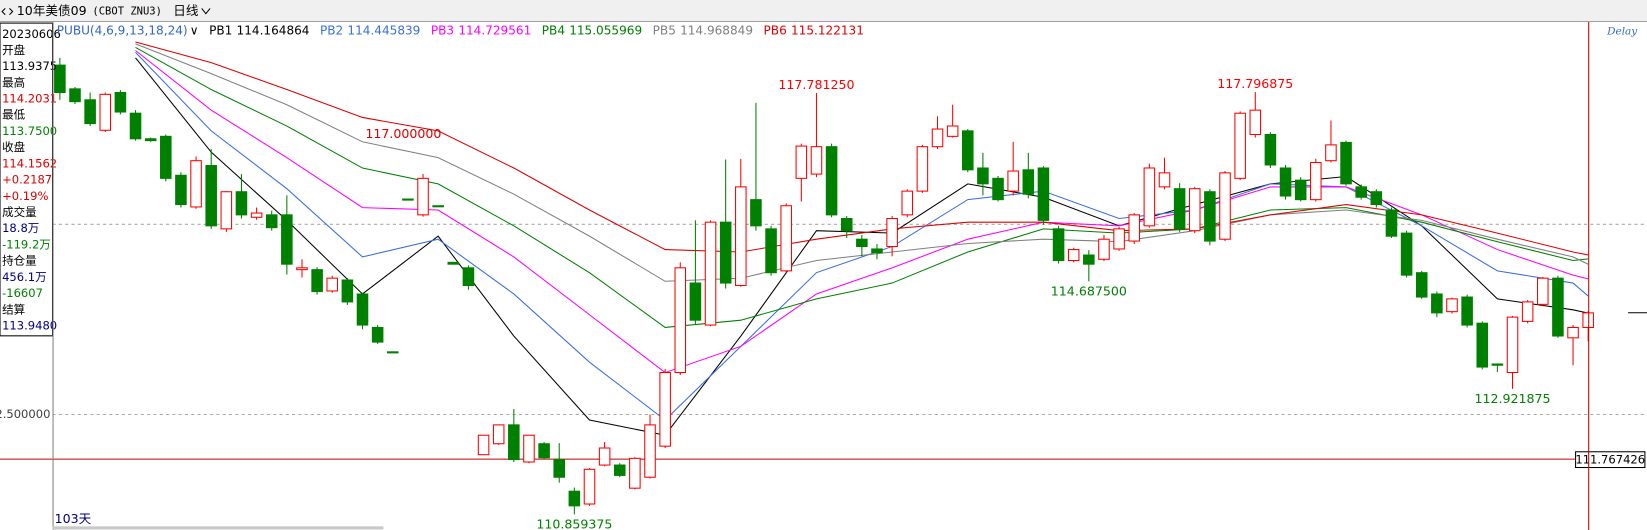  I want to click on info-row: 113.9480, so click(29, 326).